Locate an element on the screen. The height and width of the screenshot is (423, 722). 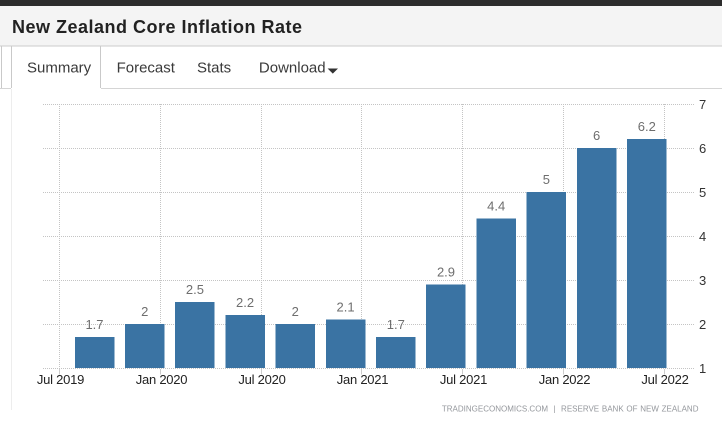
svg-text: Summary is located at coordinates (59, 68).